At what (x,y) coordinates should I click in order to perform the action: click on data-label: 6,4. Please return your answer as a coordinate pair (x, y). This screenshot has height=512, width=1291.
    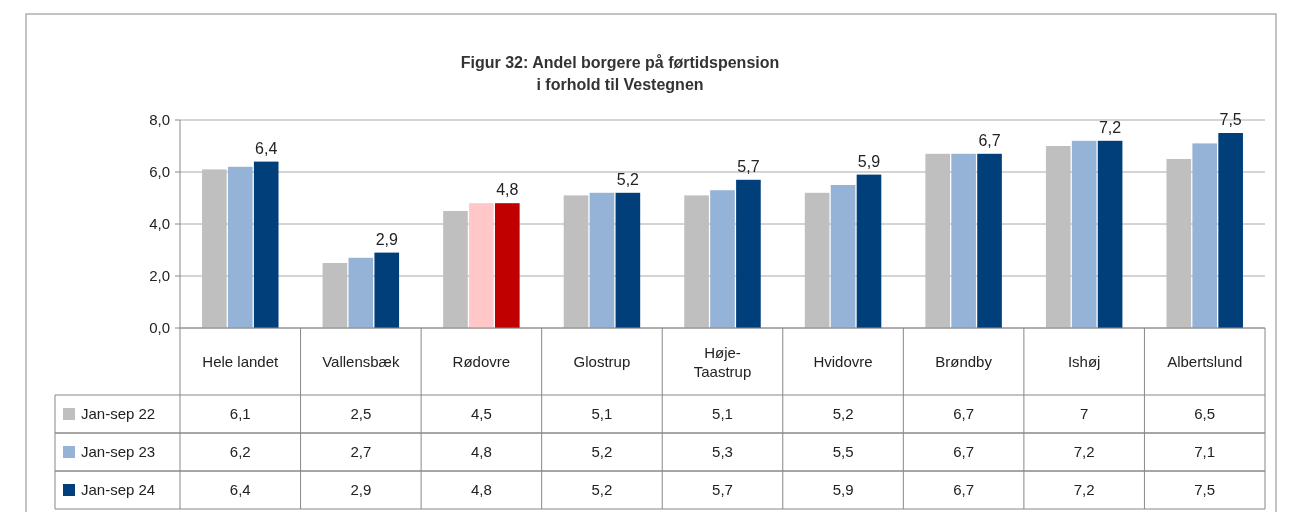
    Looking at the image, I should click on (240, 490).